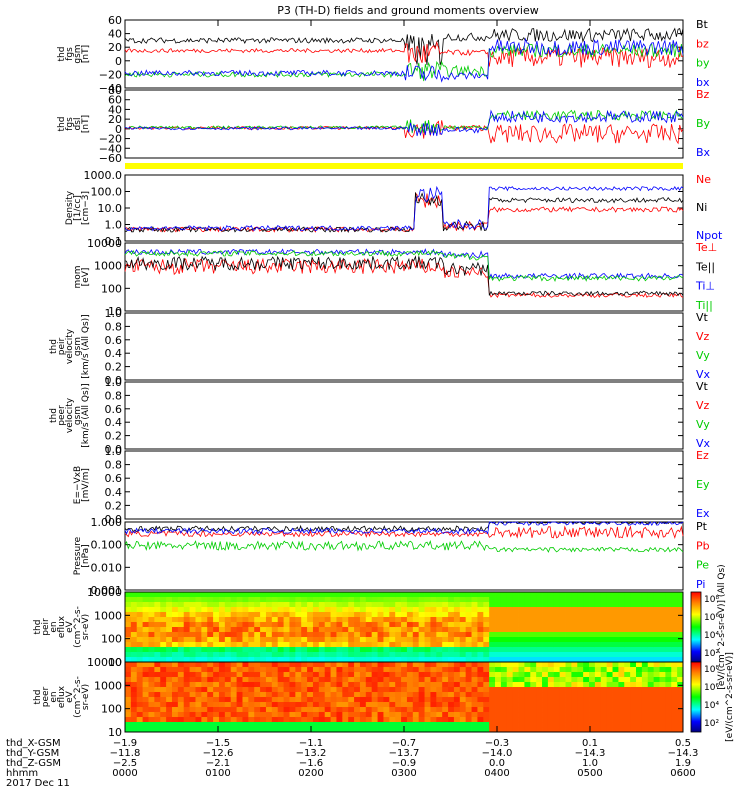  Describe the element at coordinates (702, 386) in the screenshot. I see `legend-Vt: Vt` at that location.